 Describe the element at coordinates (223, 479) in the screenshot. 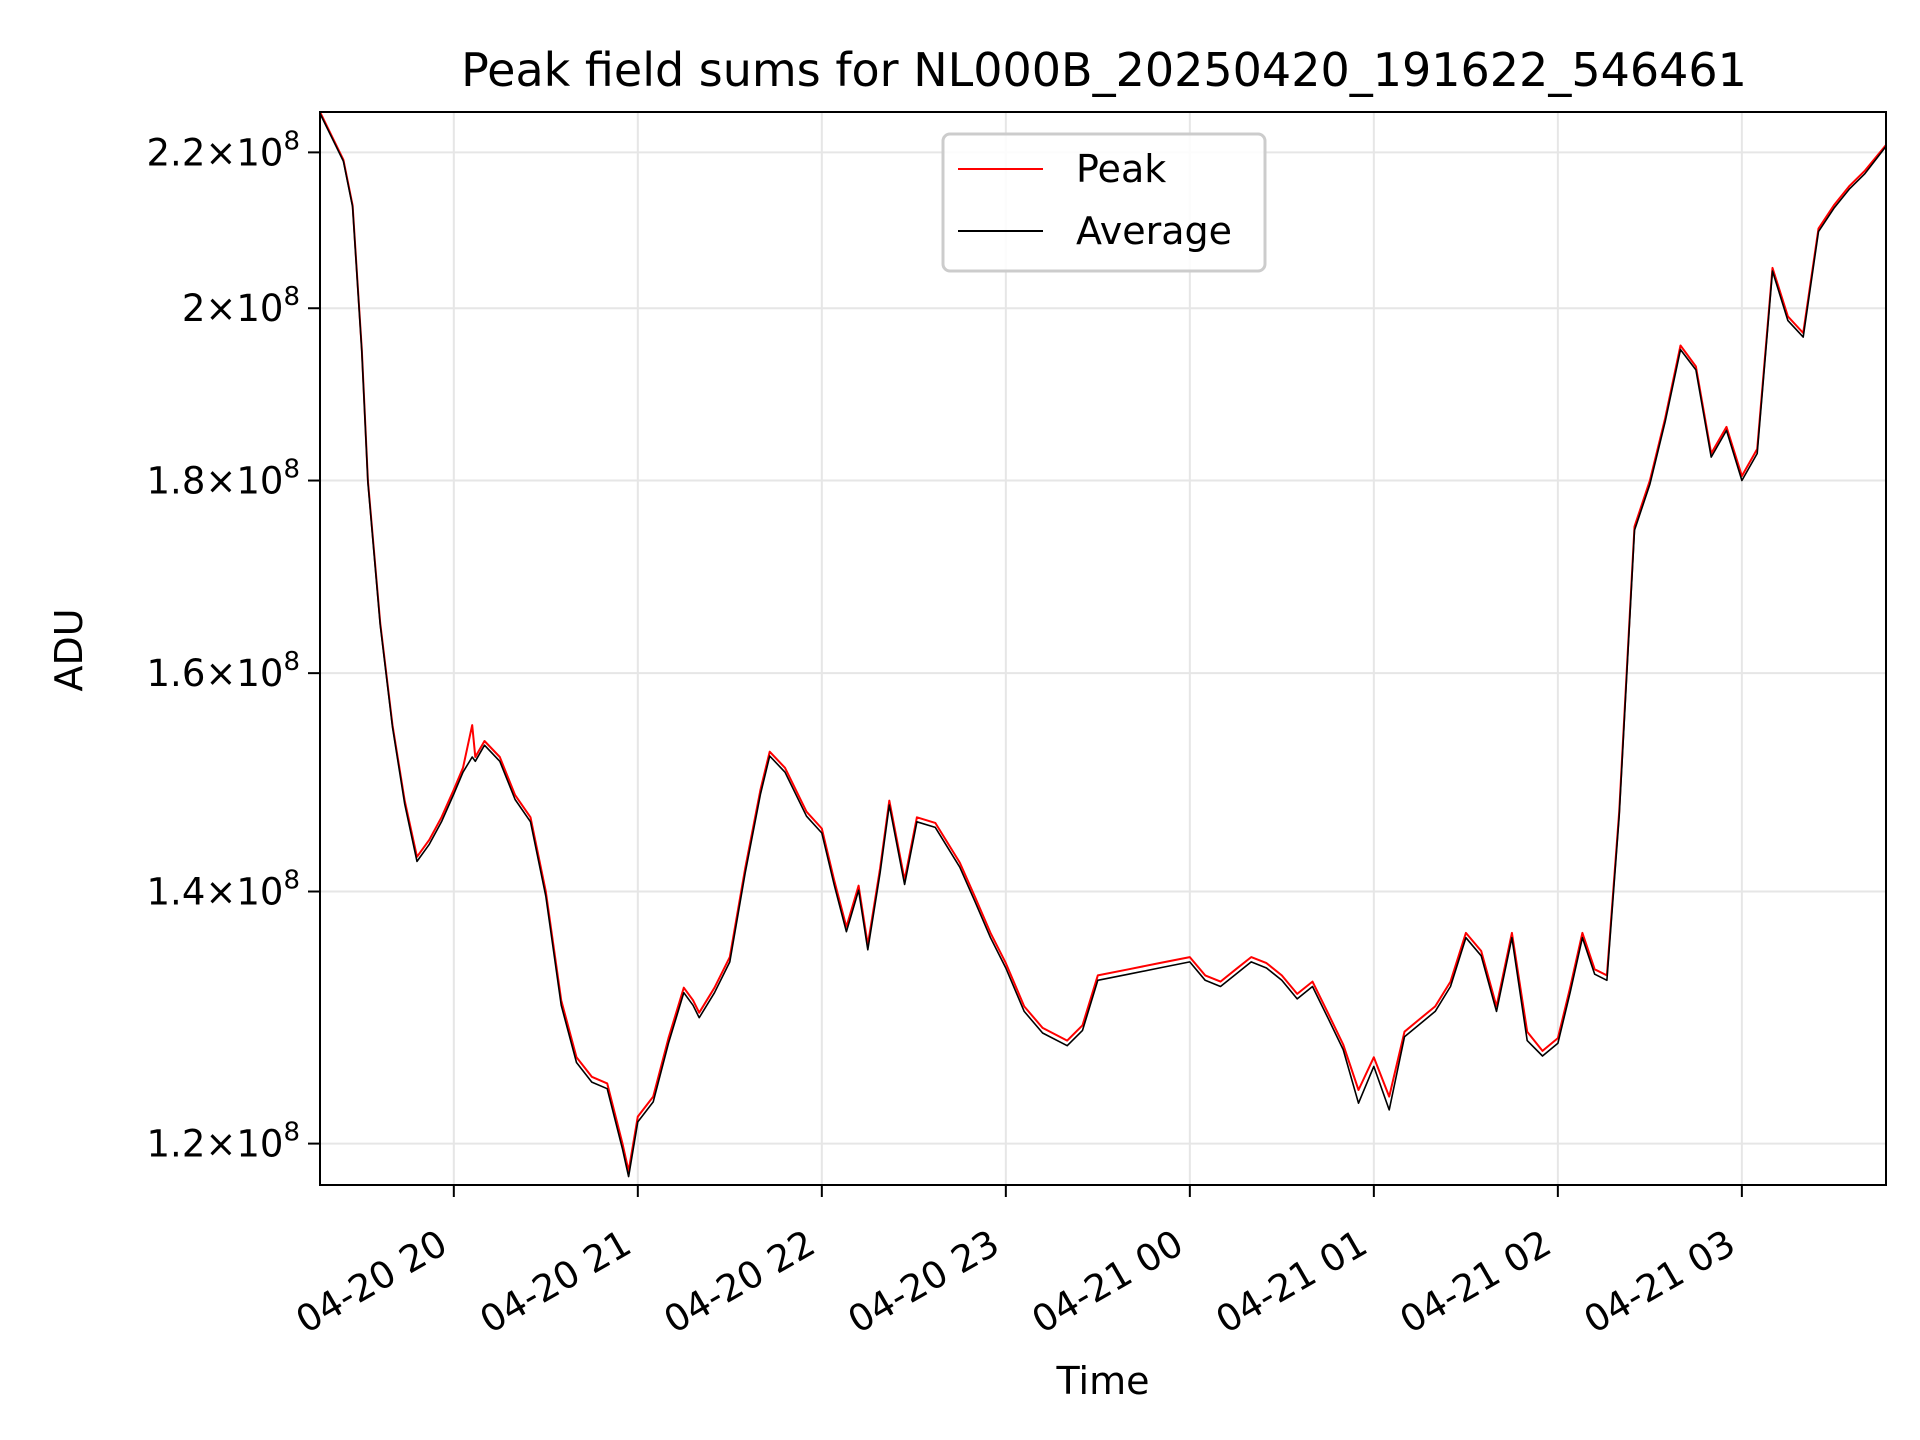

I see `y-tick-label: 1.8×108` at that location.